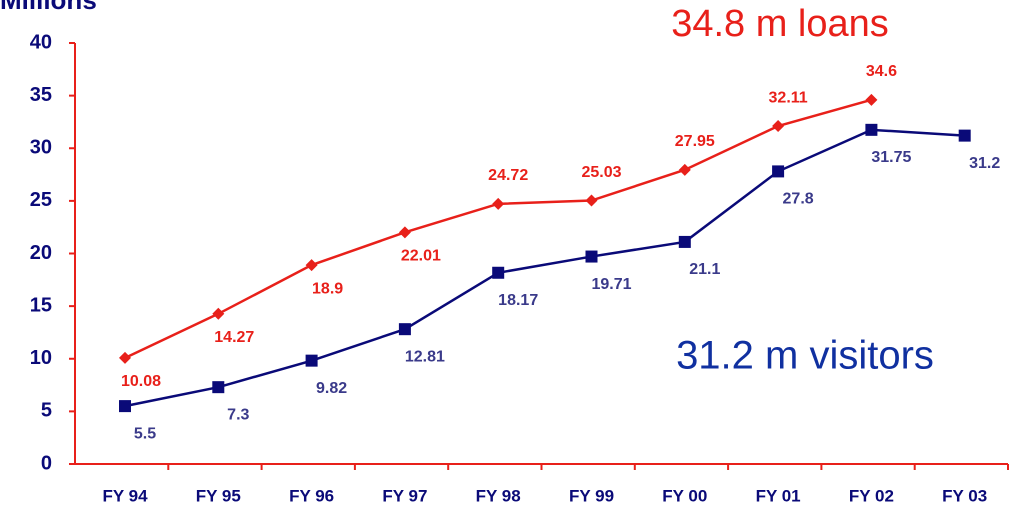 This screenshot has width=1018, height=509. What do you see at coordinates (41, 358) in the screenshot?
I see `y-tick-label: 10` at bounding box center [41, 358].